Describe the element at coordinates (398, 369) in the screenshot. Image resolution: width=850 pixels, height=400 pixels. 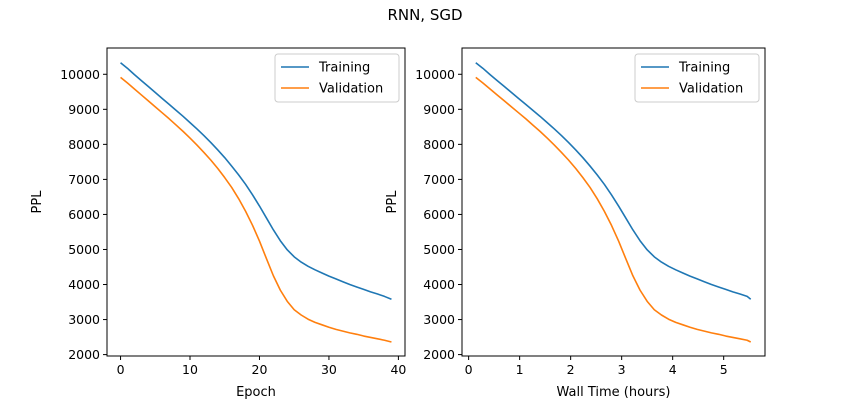
I see `x-tick-label: 40` at that location.